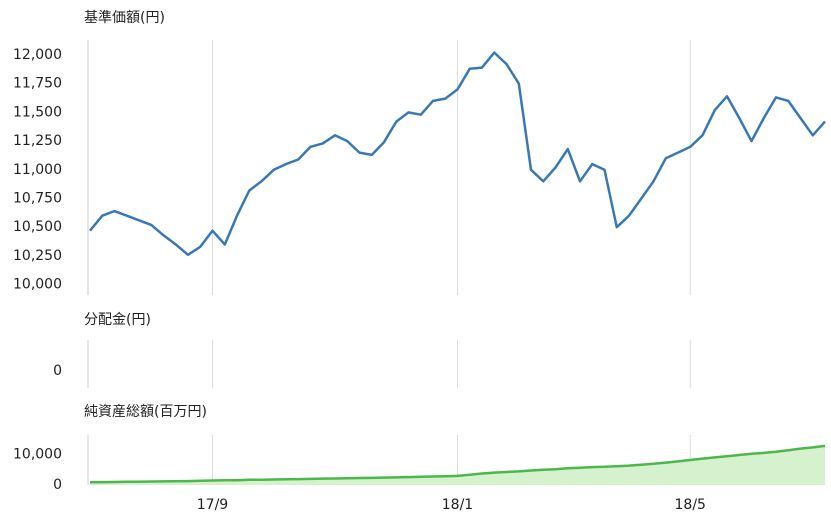 The width and height of the screenshot is (831, 519). What do you see at coordinates (37, 199) in the screenshot?
I see `y-tick-label: 10,750` at bounding box center [37, 199].